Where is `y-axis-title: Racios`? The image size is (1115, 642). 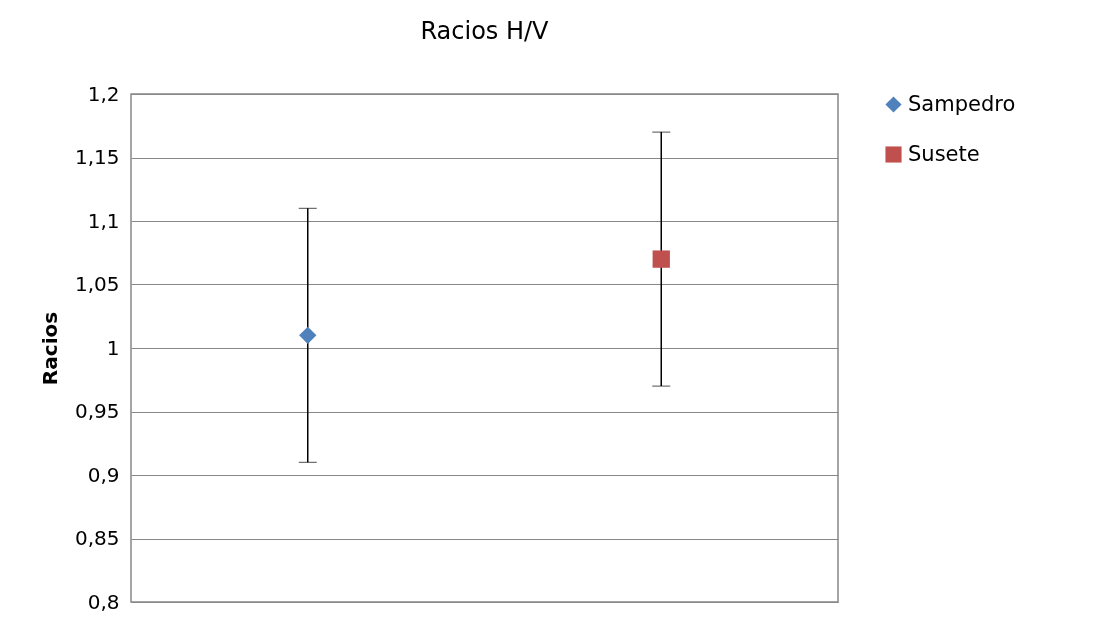 y-axis-title: Racios is located at coordinates (49, 348).